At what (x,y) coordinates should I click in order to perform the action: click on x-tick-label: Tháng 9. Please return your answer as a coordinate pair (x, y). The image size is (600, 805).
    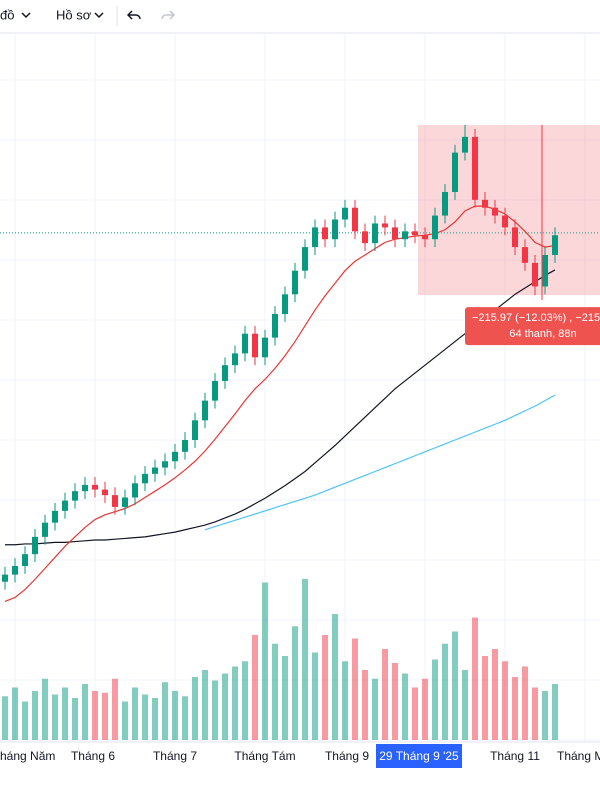
    Looking at the image, I should click on (347, 756).